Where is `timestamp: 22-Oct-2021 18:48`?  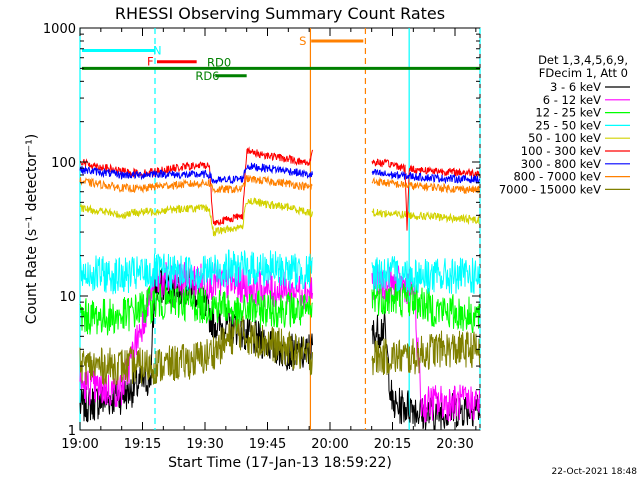
timestamp: 22-Oct-2021 18:48 is located at coordinates (595, 472).